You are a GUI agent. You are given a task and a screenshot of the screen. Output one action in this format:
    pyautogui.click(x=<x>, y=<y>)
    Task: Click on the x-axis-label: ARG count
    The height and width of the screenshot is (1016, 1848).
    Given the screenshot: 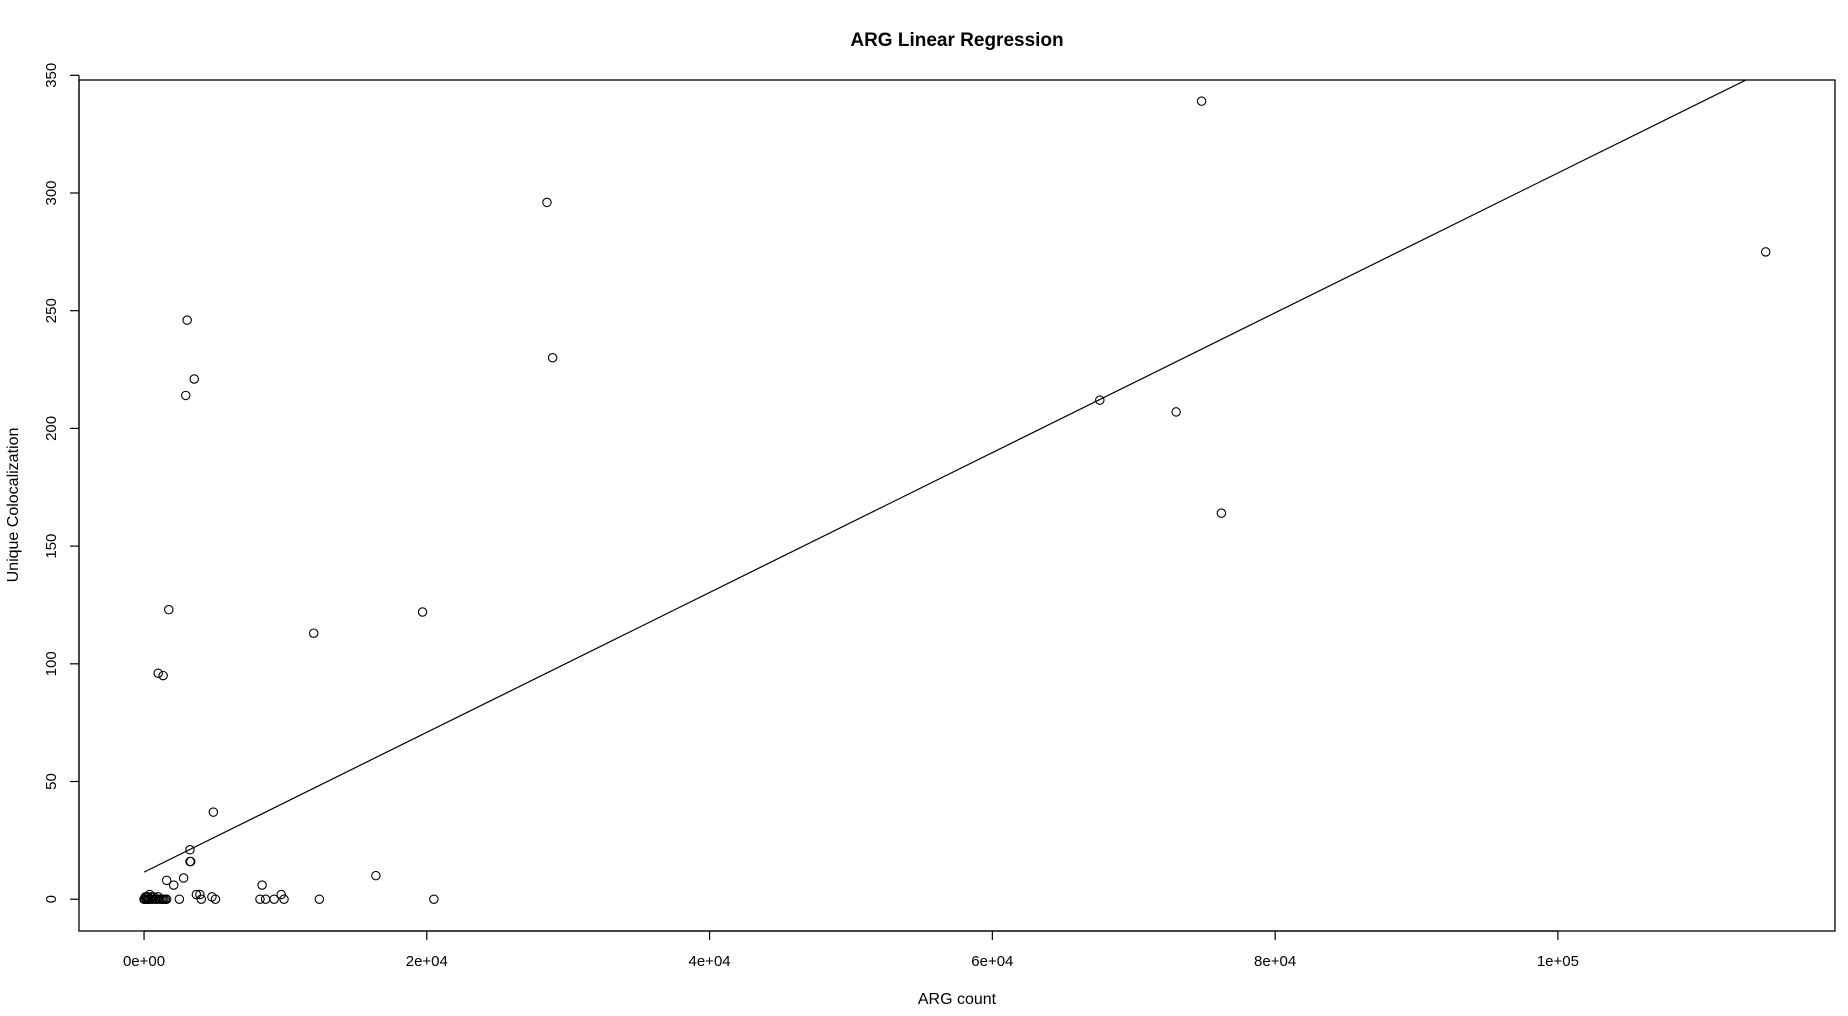 What is the action you would take?
    pyautogui.click(x=957, y=999)
    